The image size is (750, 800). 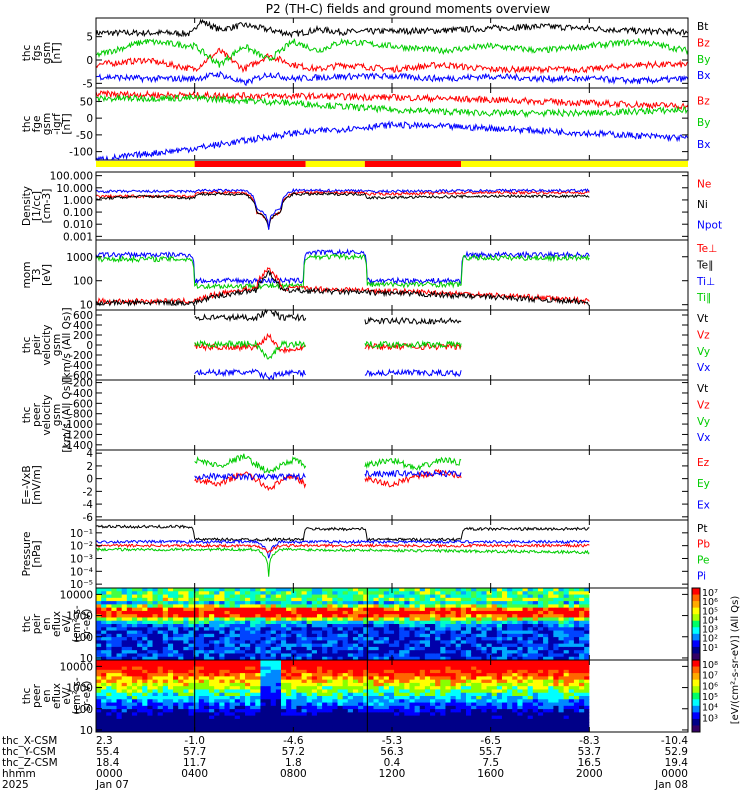 I want to click on ephemeris-value: 0800, so click(x=293, y=774).